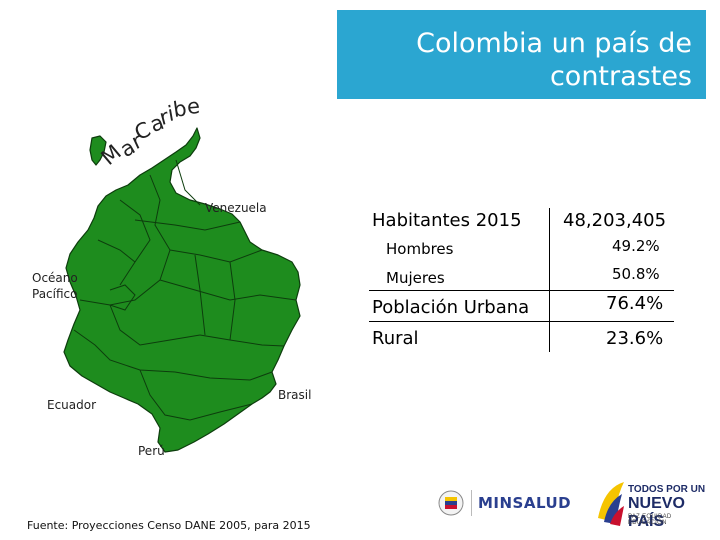  I want to click on title-line-1: Colombia un país de, so click(554, 43).